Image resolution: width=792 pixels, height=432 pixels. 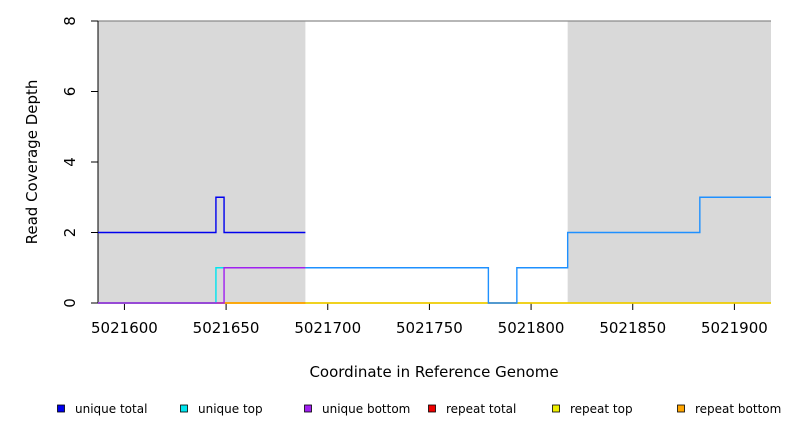 What do you see at coordinates (202, 285) in the screenshot?
I see `series-line-unique-bottom` at bounding box center [202, 285].